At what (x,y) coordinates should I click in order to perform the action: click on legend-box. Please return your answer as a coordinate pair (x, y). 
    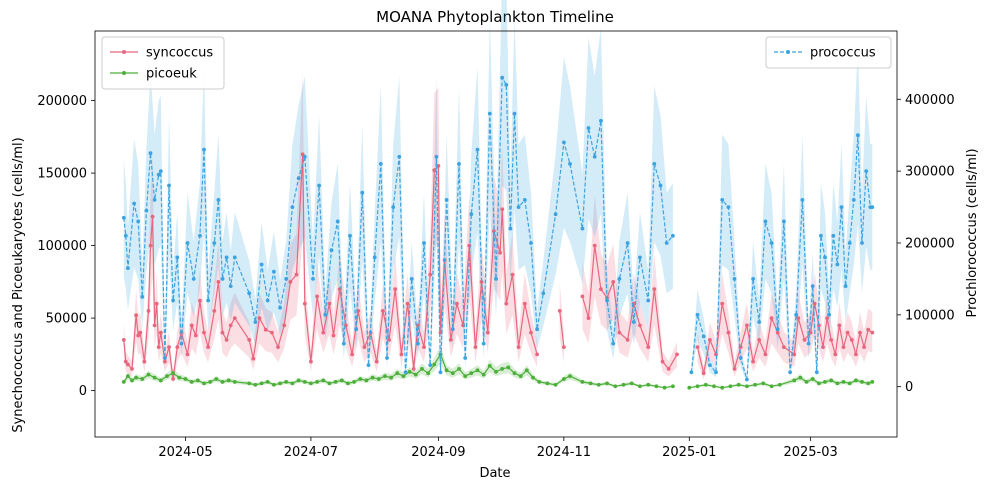
    Looking at the image, I should click on (163, 63).